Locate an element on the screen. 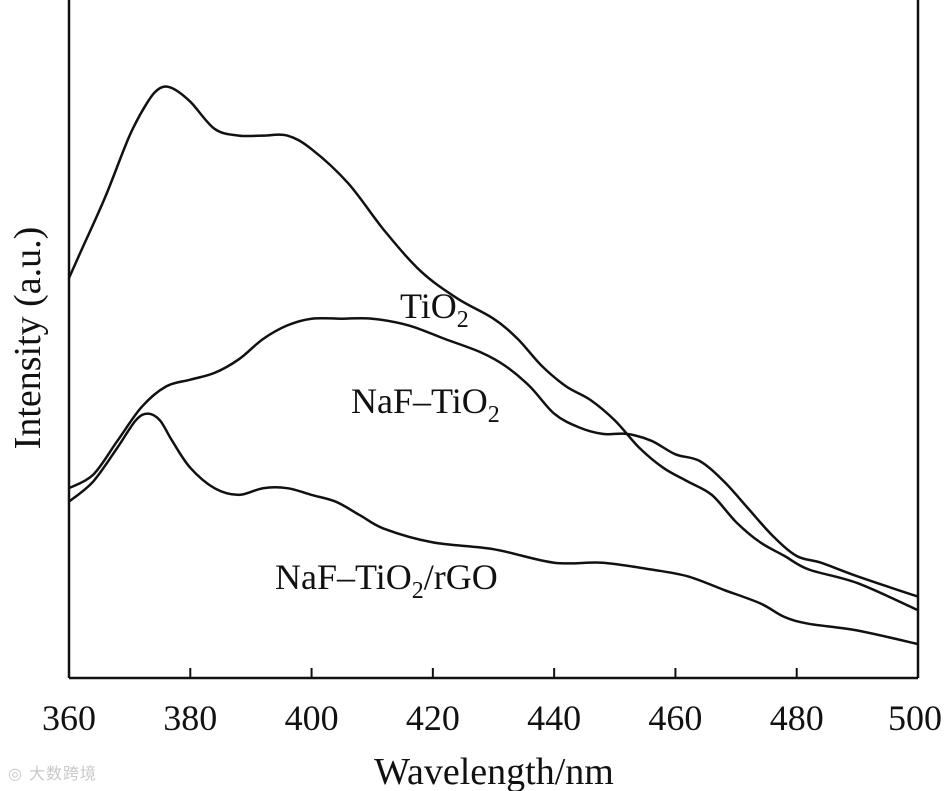  watermark: ◎ 大数跨境 is located at coordinates (52, 772).